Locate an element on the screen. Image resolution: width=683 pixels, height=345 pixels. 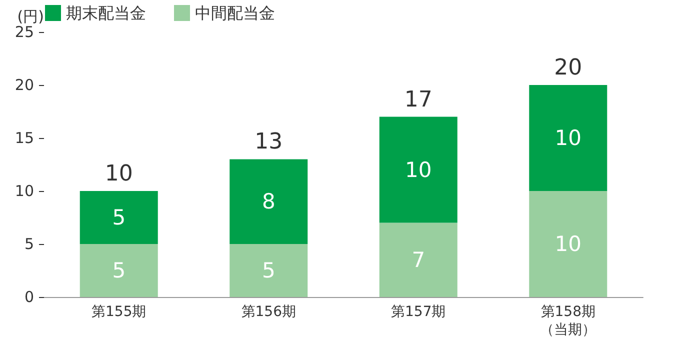
y-tick-label: 0 is located at coordinates (29, 297).